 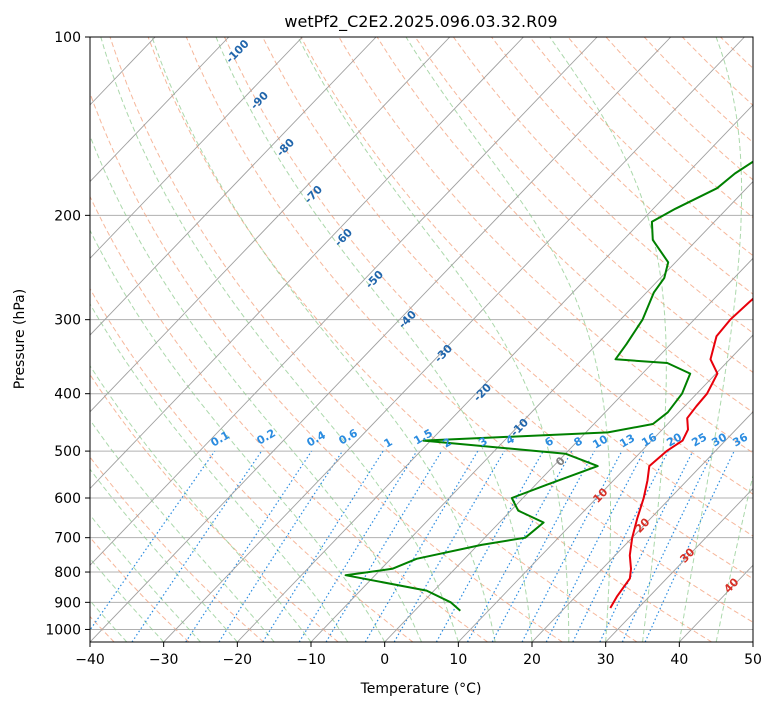 What do you see at coordinates (67, 321) in the screenshot?
I see `y-tick-label: 300` at bounding box center [67, 321].